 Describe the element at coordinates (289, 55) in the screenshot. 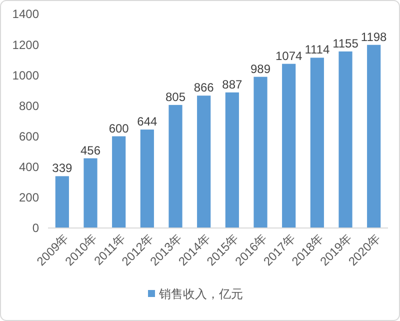

I see `data-label: 1074` at that location.